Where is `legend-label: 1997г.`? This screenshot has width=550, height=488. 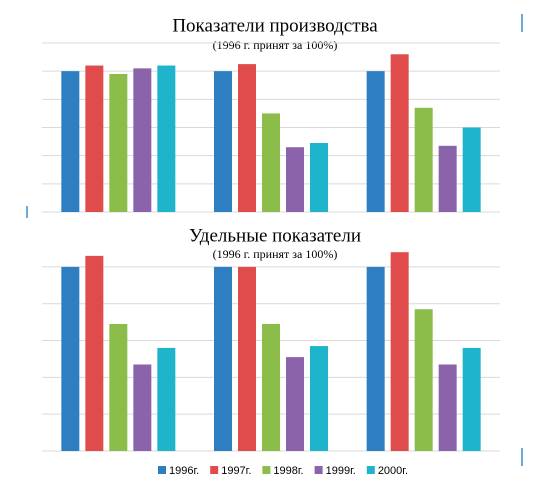
legend-label: 1997г. is located at coordinates (236, 471).